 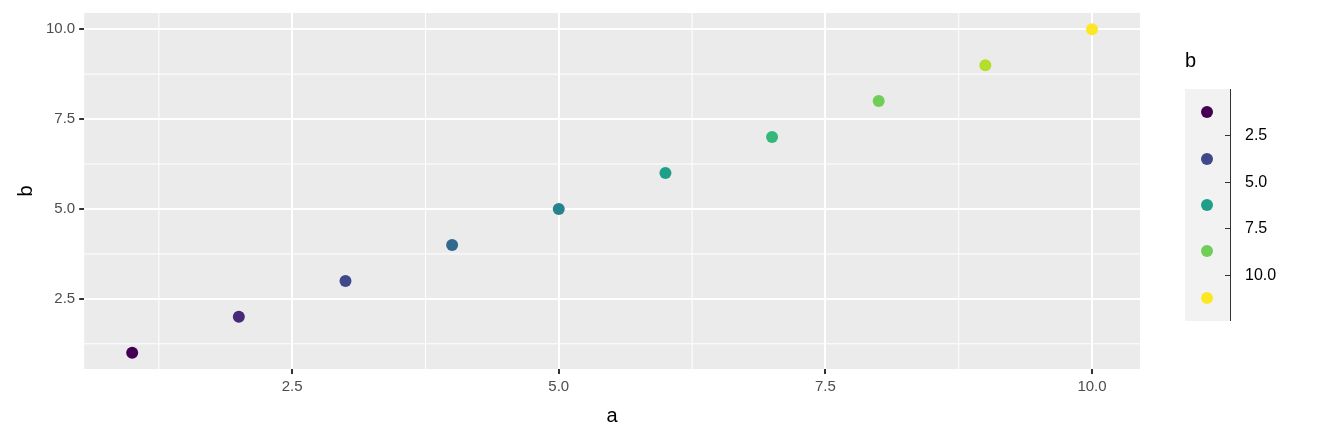 What do you see at coordinates (1256, 135) in the screenshot?
I see `text: 2.5` at bounding box center [1256, 135].